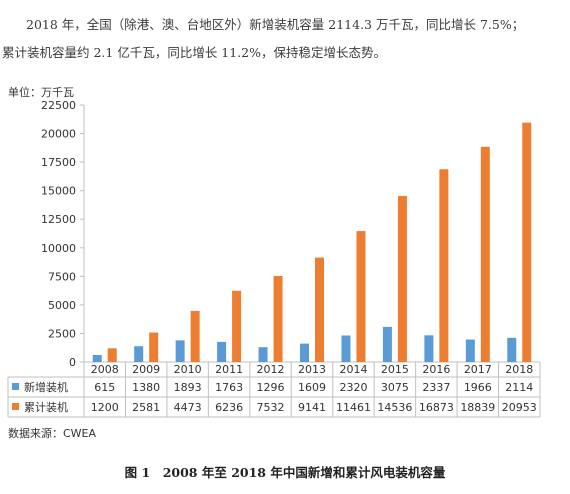  I want to click on y-tick-label: 20000, so click(58, 134).